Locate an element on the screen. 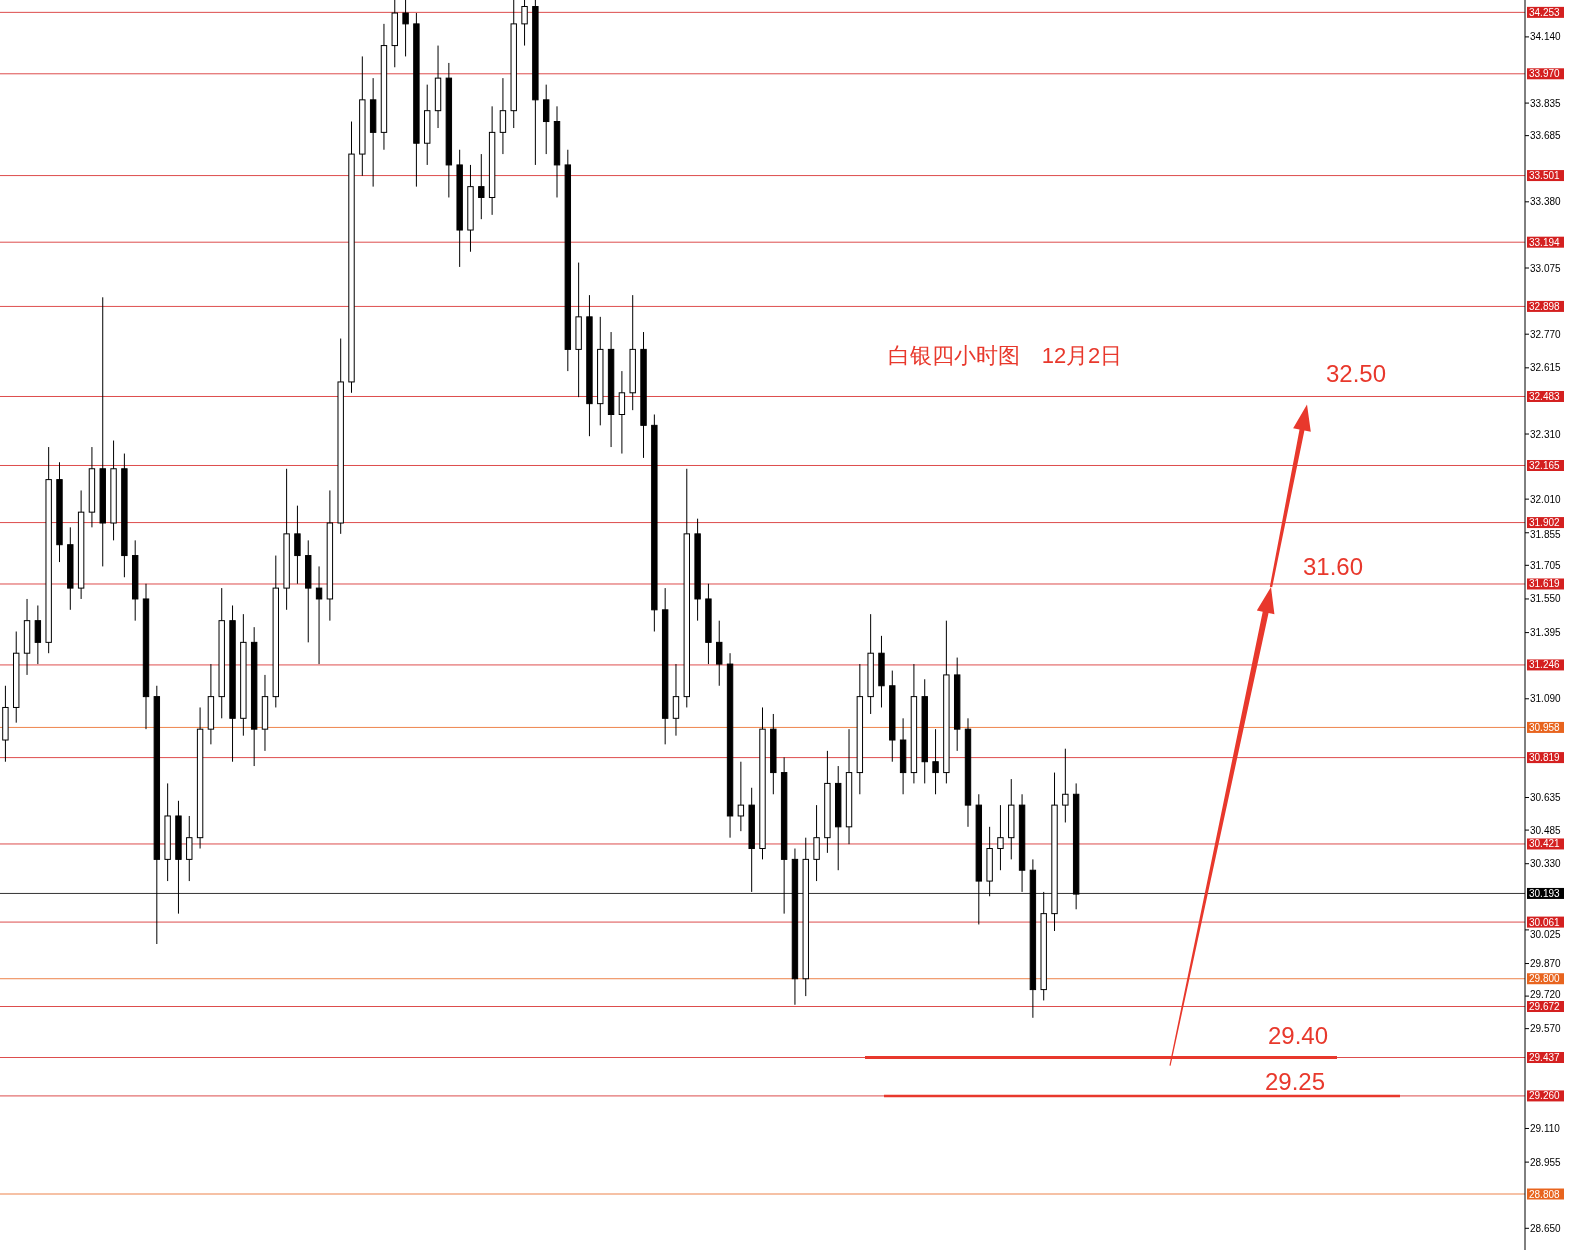 The height and width of the screenshot is (1250, 1569). ref-line-label: 30.061 is located at coordinates (1545, 922).